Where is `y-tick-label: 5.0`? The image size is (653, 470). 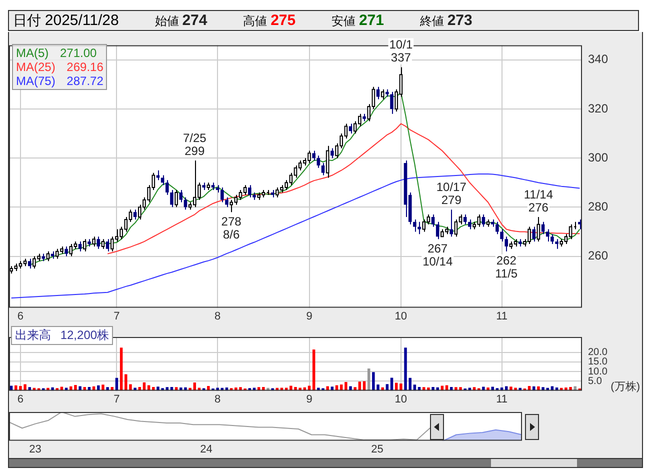
y-tick-label: 5.0 is located at coordinates (595, 381).